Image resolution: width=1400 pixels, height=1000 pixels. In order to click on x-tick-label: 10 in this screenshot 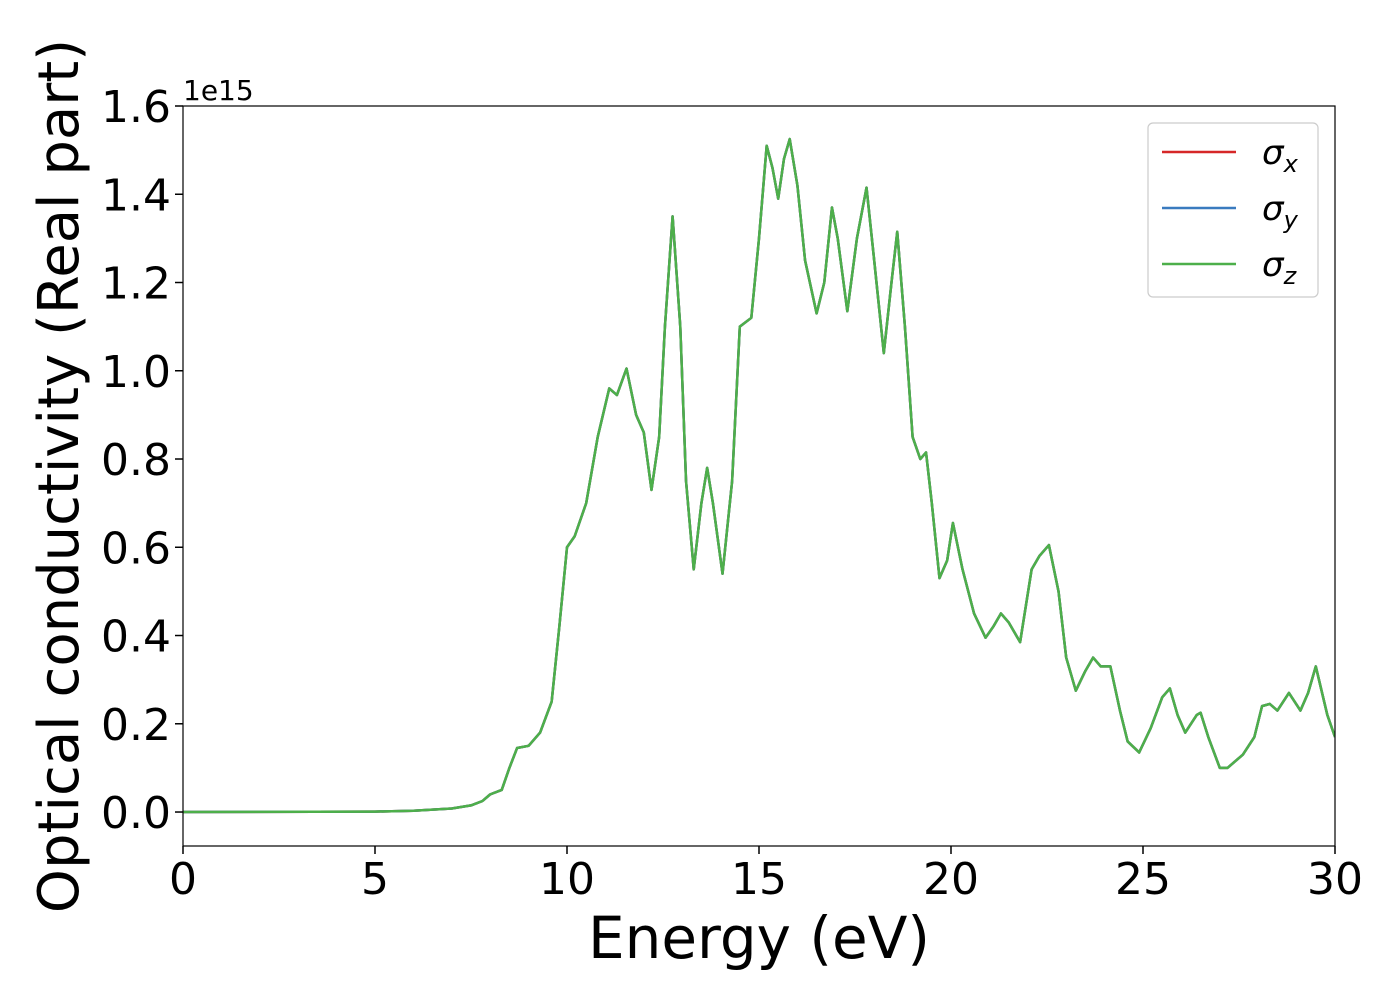, I will do `click(567, 879)`.